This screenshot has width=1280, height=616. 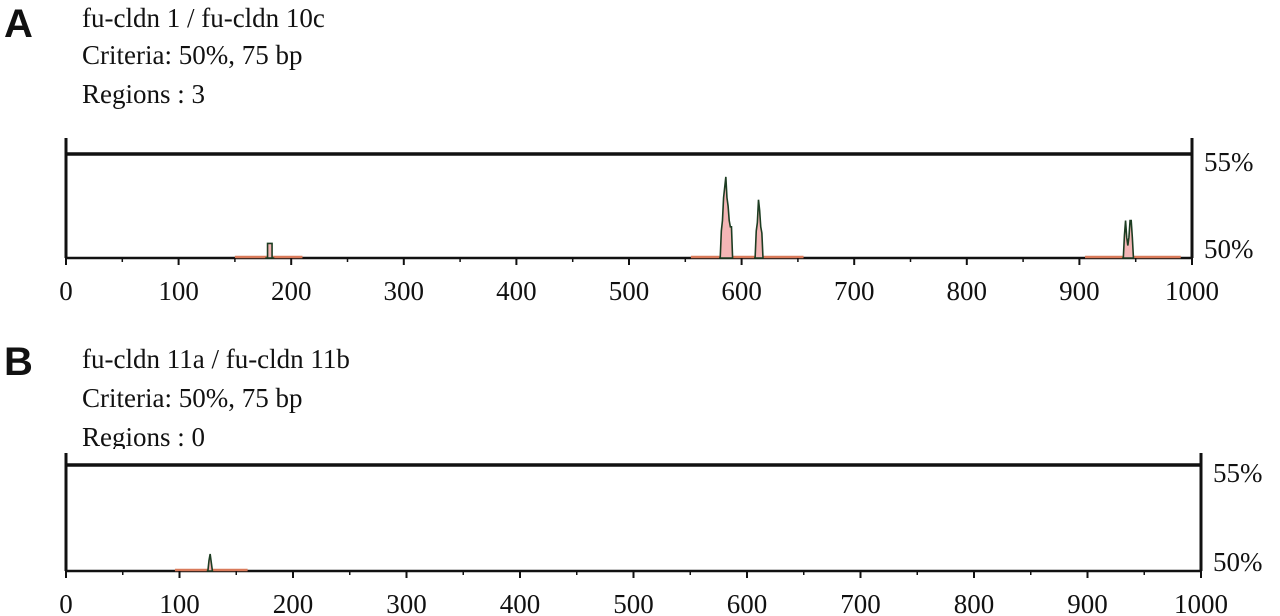 What do you see at coordinates (216, 359) in the screenshot?
I see `panel-b-title: fu-cldn 11a / fu-cldn 11b` at bounding box center [216, 359].